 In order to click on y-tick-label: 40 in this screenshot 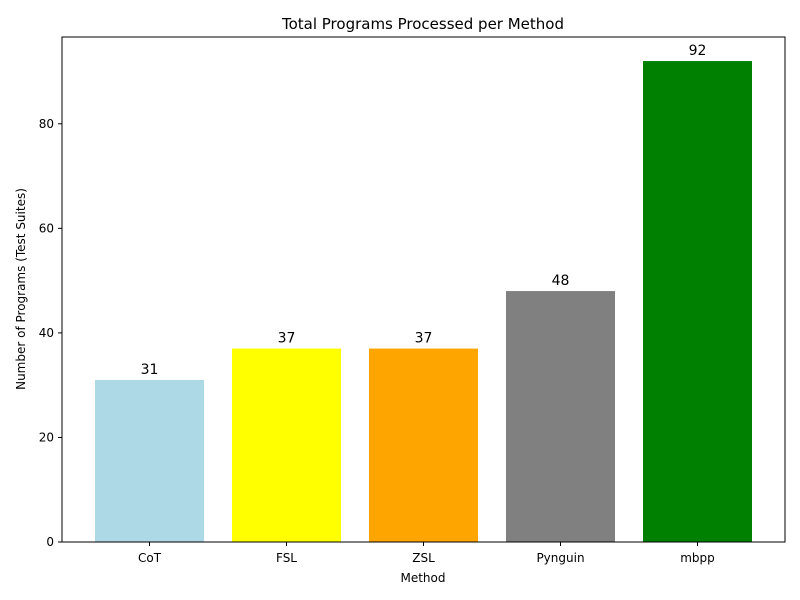, I will do `click(46, 333)`.